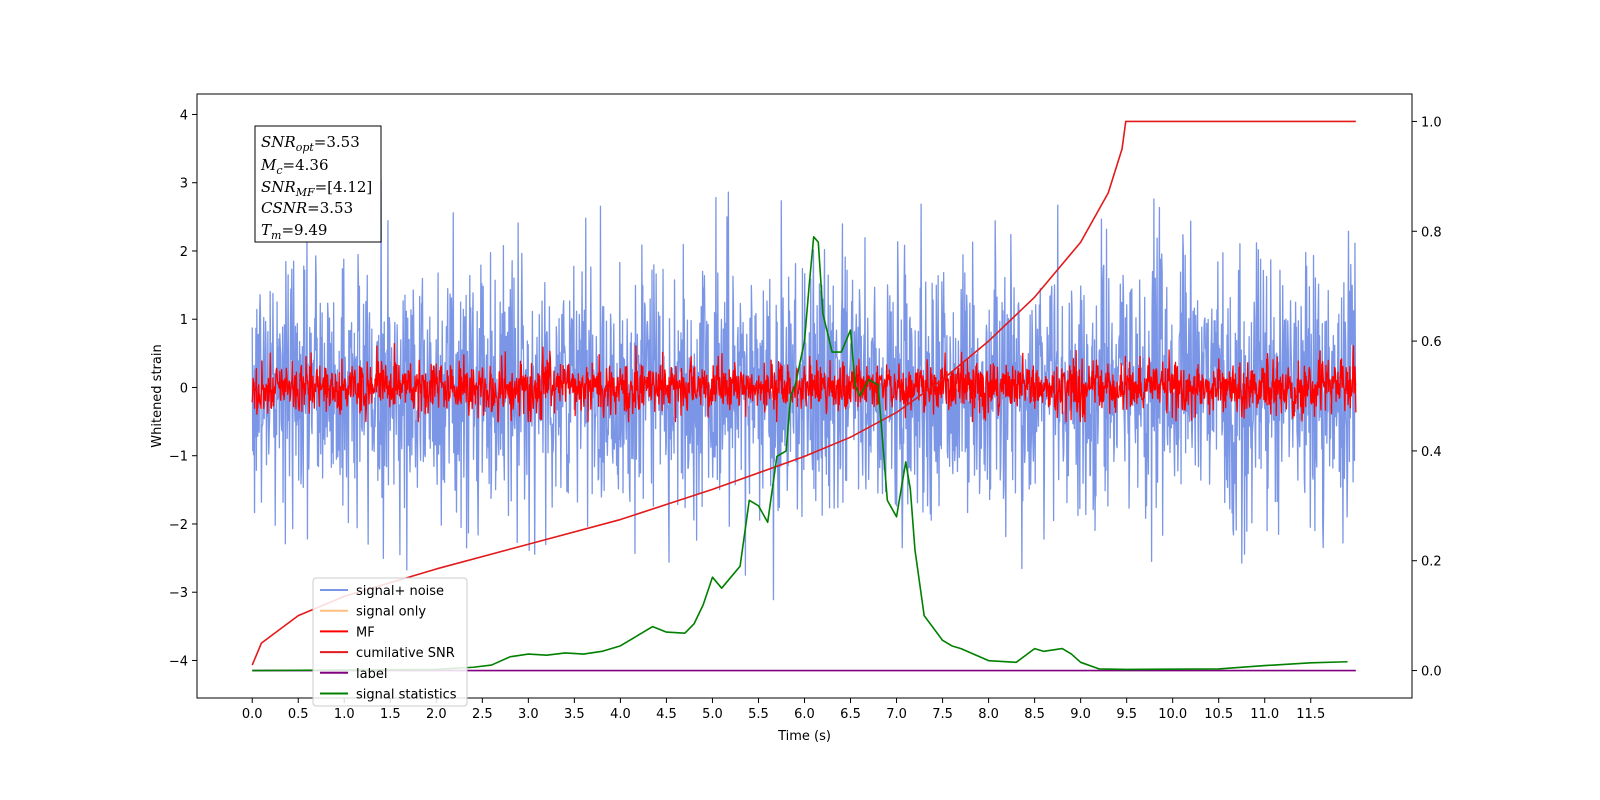 This screenshot has width=1600, height=800. What do you see at coordinates (178, 661) in the screenshot?
I see `y-left-tick-label: −4` at bounding box center [178, 661].